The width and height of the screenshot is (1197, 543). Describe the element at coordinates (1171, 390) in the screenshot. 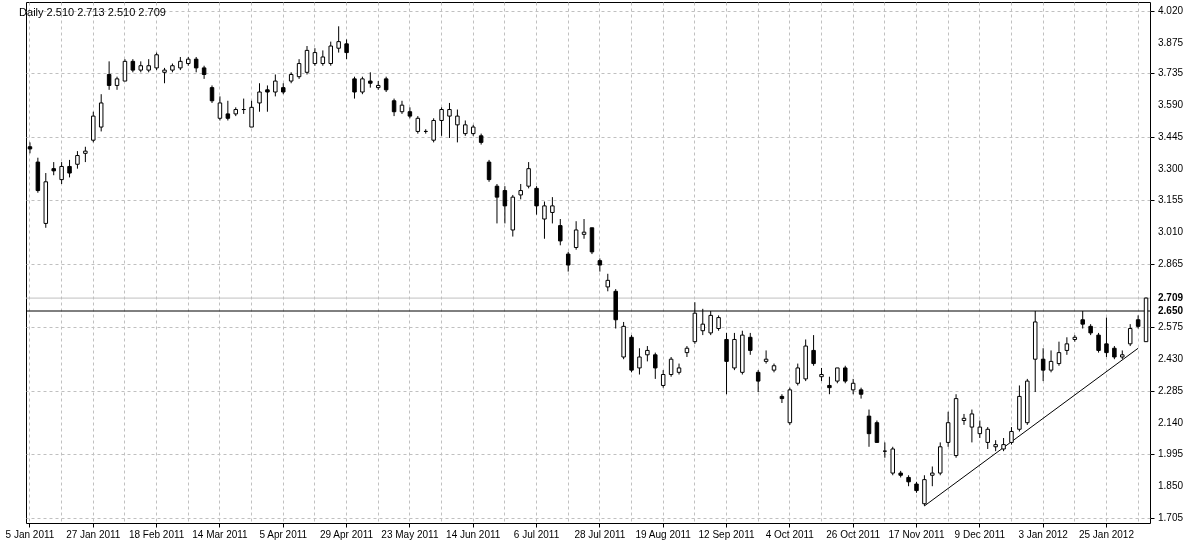

I see `y-tick-label: 2.285` at that location.